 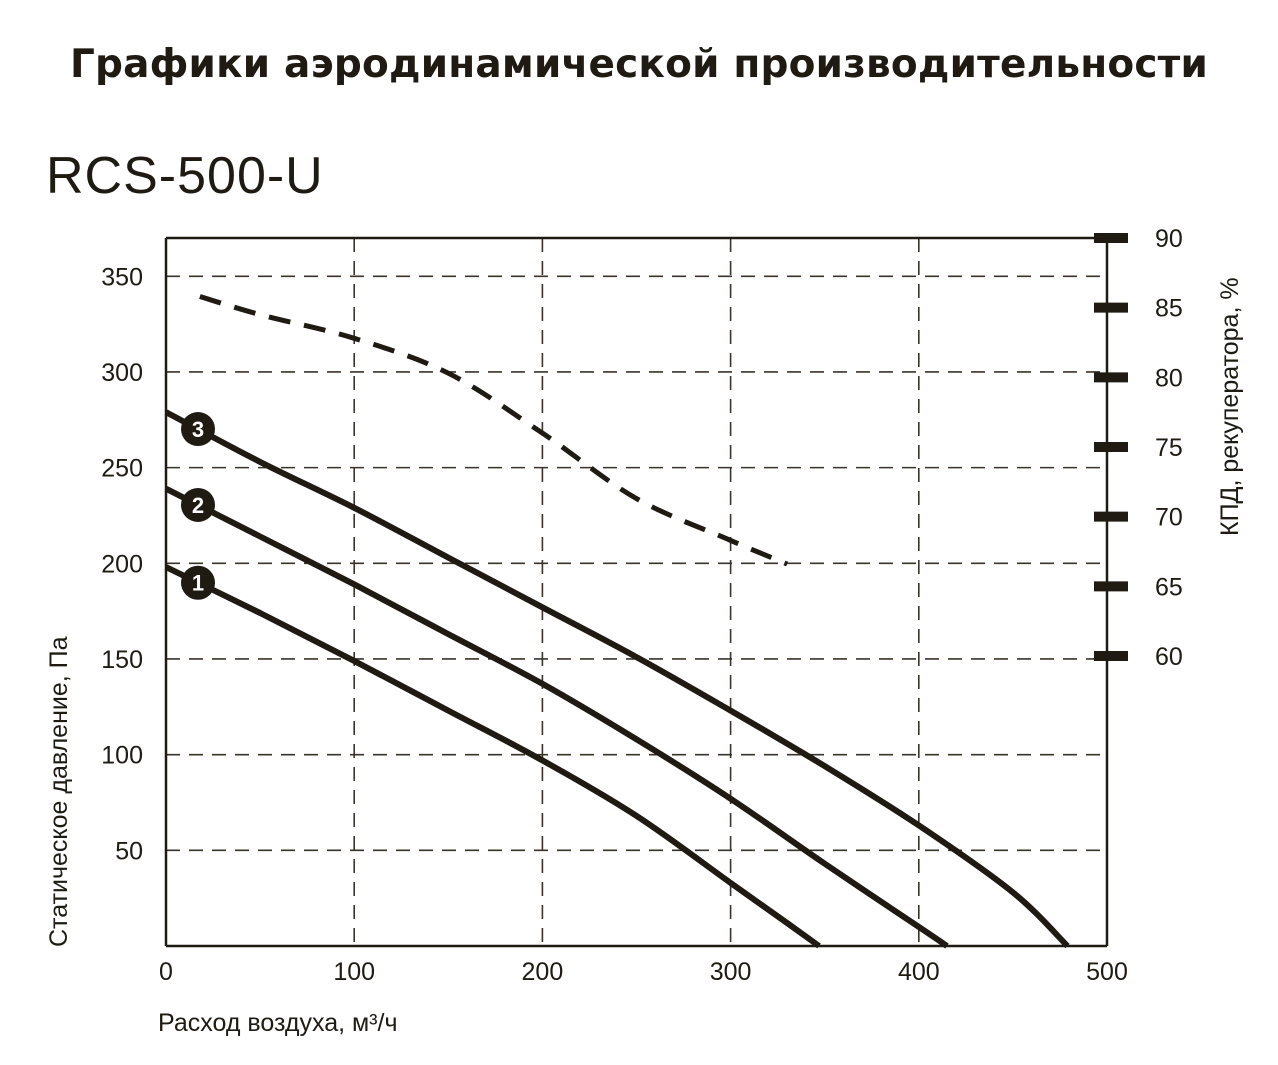 What do you see at coordinates (122, 564) in the screenshot?
I see `y-tick-label: 200` at bounding box center [122, 564].